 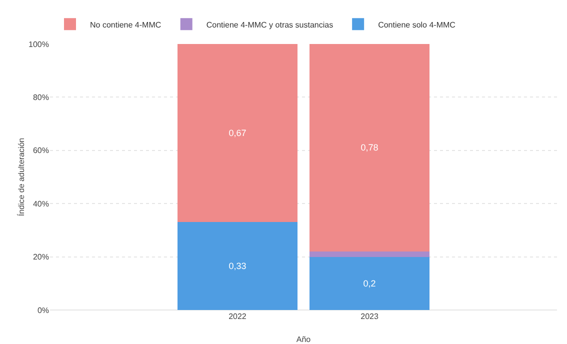 I want to click on data-label: 0,2, so click(x=369, y=283).